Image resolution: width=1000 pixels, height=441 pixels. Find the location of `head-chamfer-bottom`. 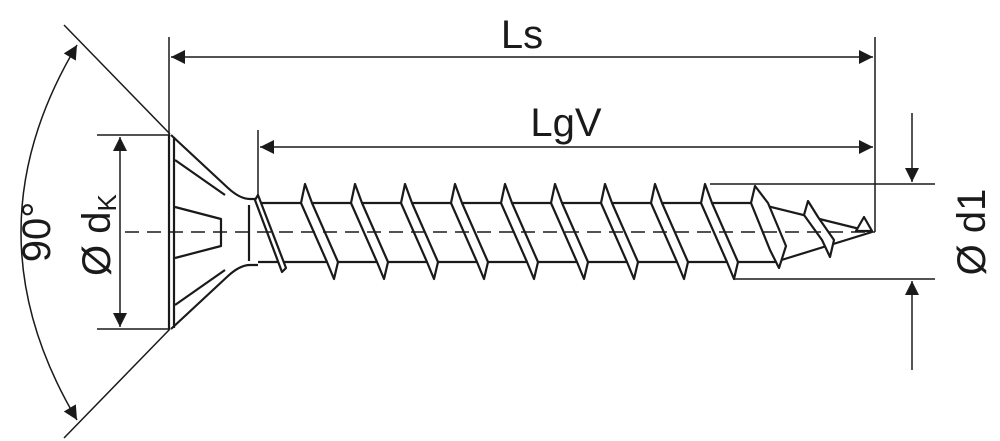

head-chamfer-bottom is located at coordinates (200, 287).